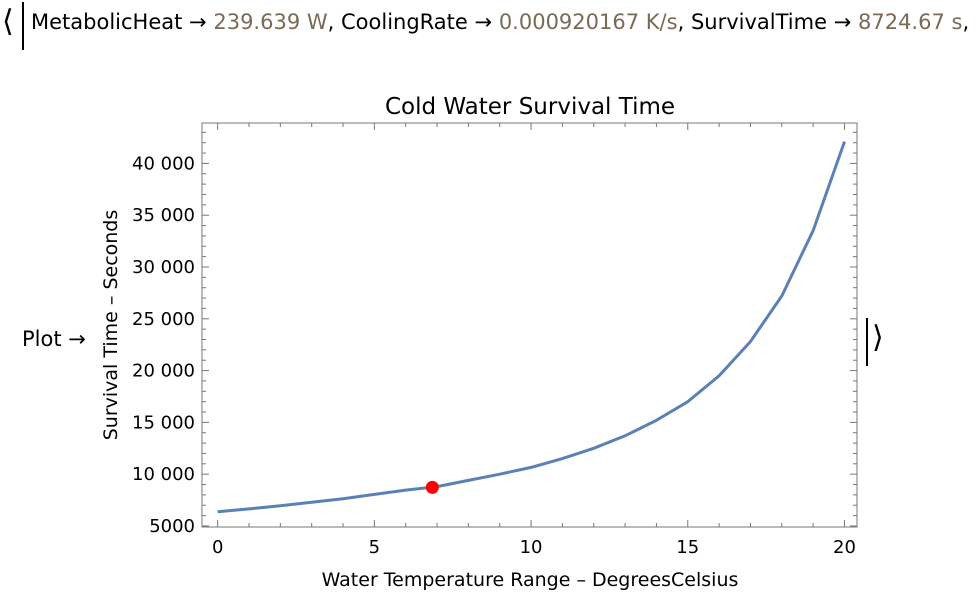  I want to click on x-tick-label: 10, so click(531, 547).